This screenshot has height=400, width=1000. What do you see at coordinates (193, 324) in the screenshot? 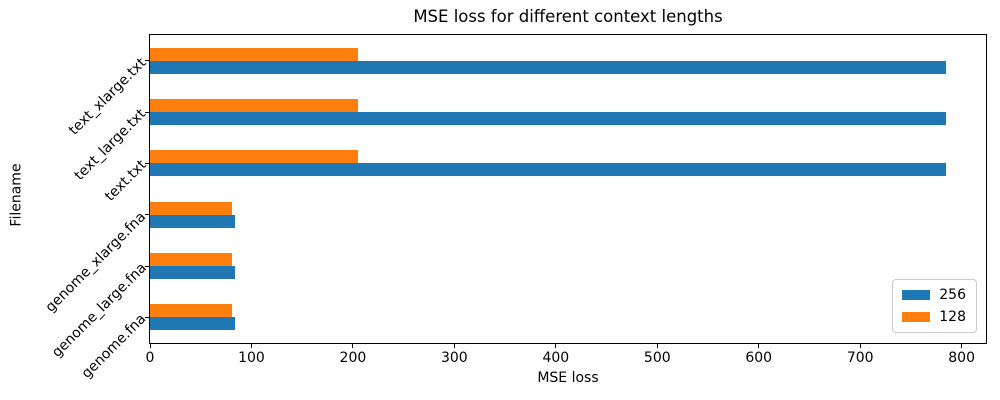
I see `bar-256-genome.fna` at bounding box center [193, 324].